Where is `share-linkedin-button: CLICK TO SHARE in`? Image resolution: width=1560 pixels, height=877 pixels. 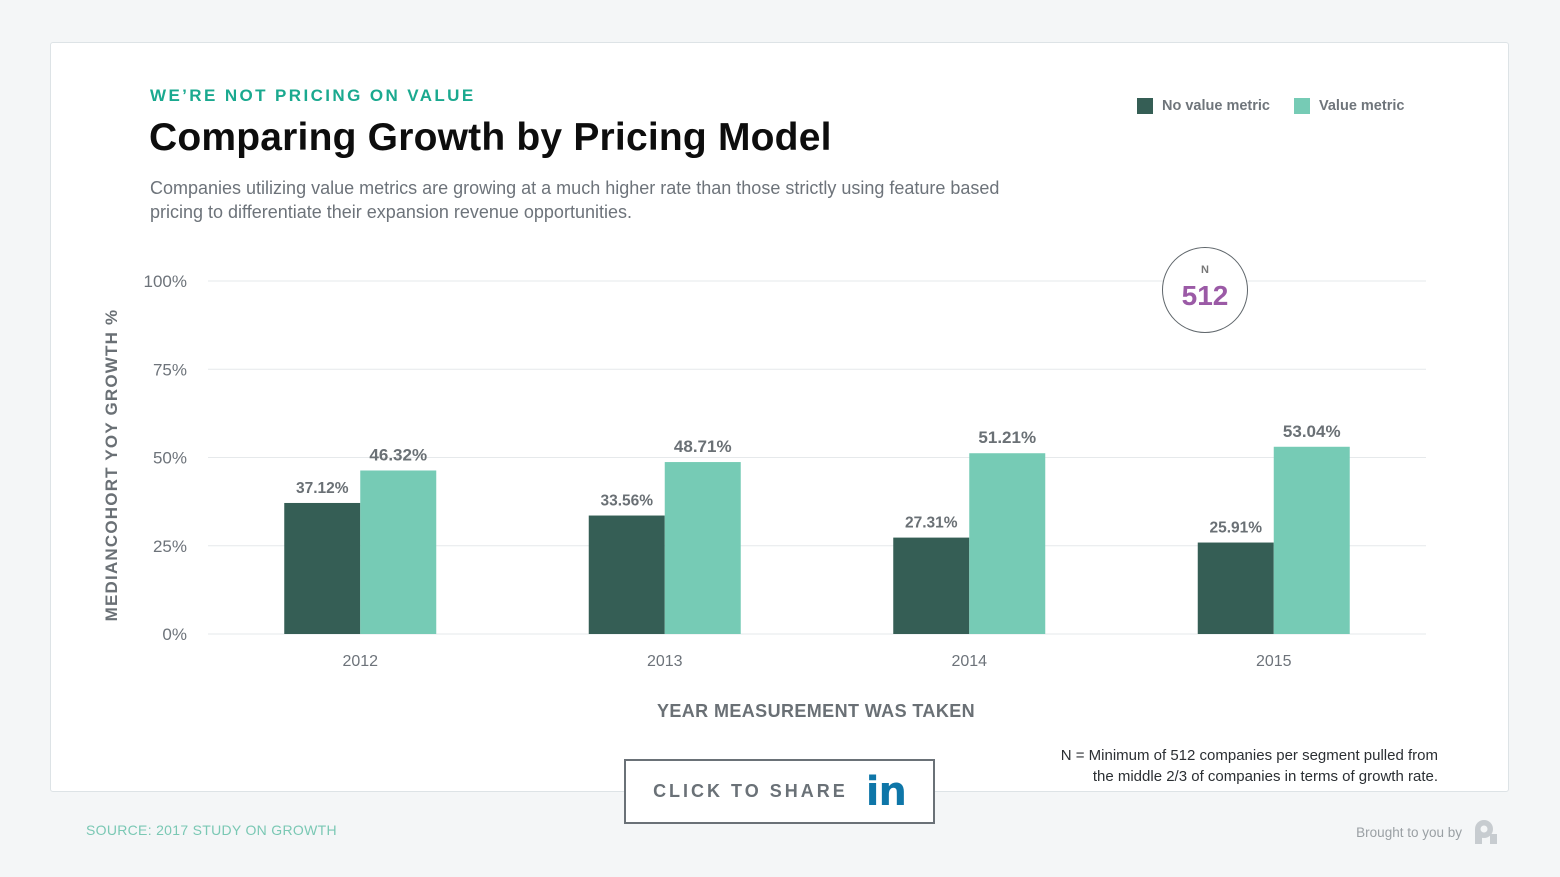 share-linkedin-button: CLICK TO SHARE in is located at coordinates (779, 791).